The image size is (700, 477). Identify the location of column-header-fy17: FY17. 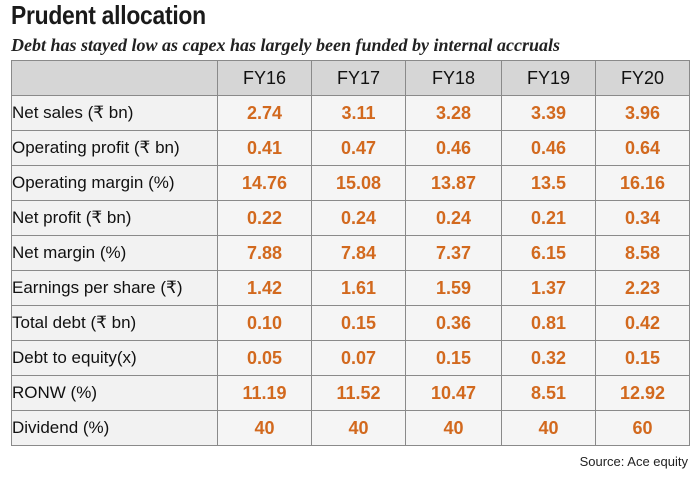
(358, 78).